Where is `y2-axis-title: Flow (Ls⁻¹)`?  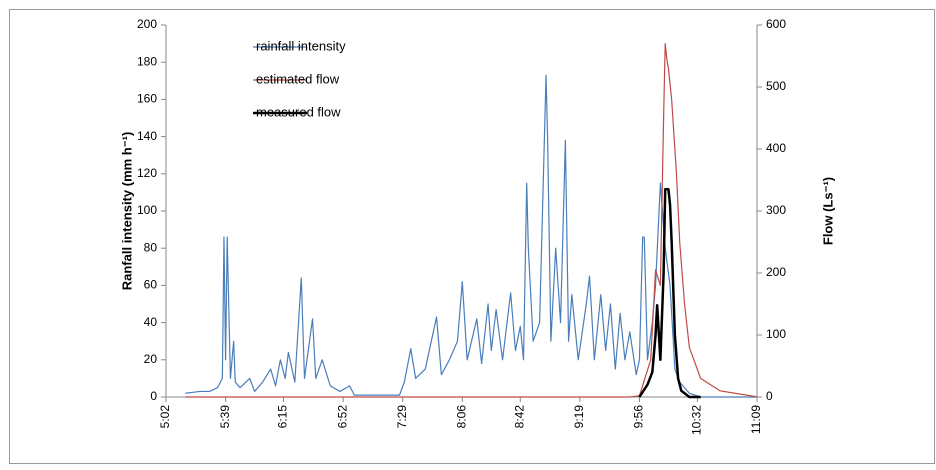
y2-axis-title: Flow (Ls⁻¹) is located at coordinates (827, 211).